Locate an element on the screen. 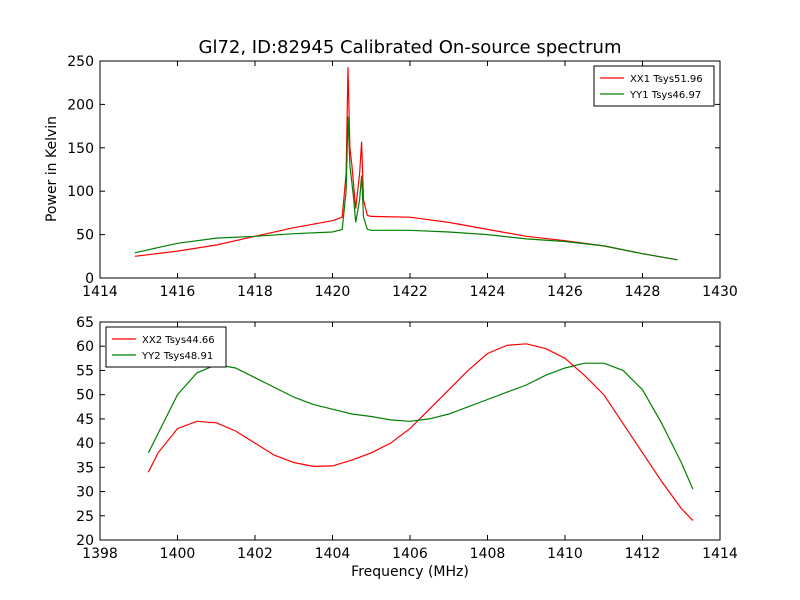  x-tick-label: 1416 is located at coordinates (178, 292).